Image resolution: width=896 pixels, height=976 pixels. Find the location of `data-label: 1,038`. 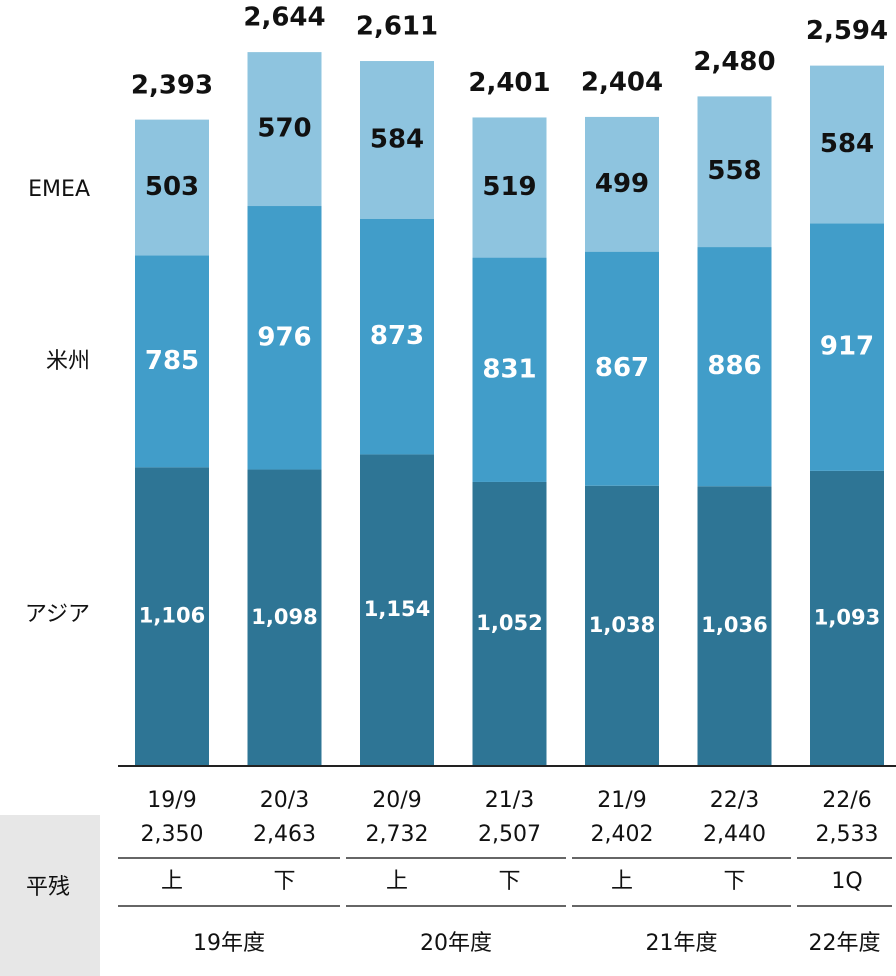

data-label: 1,038 is located at coordinates (622, 625).